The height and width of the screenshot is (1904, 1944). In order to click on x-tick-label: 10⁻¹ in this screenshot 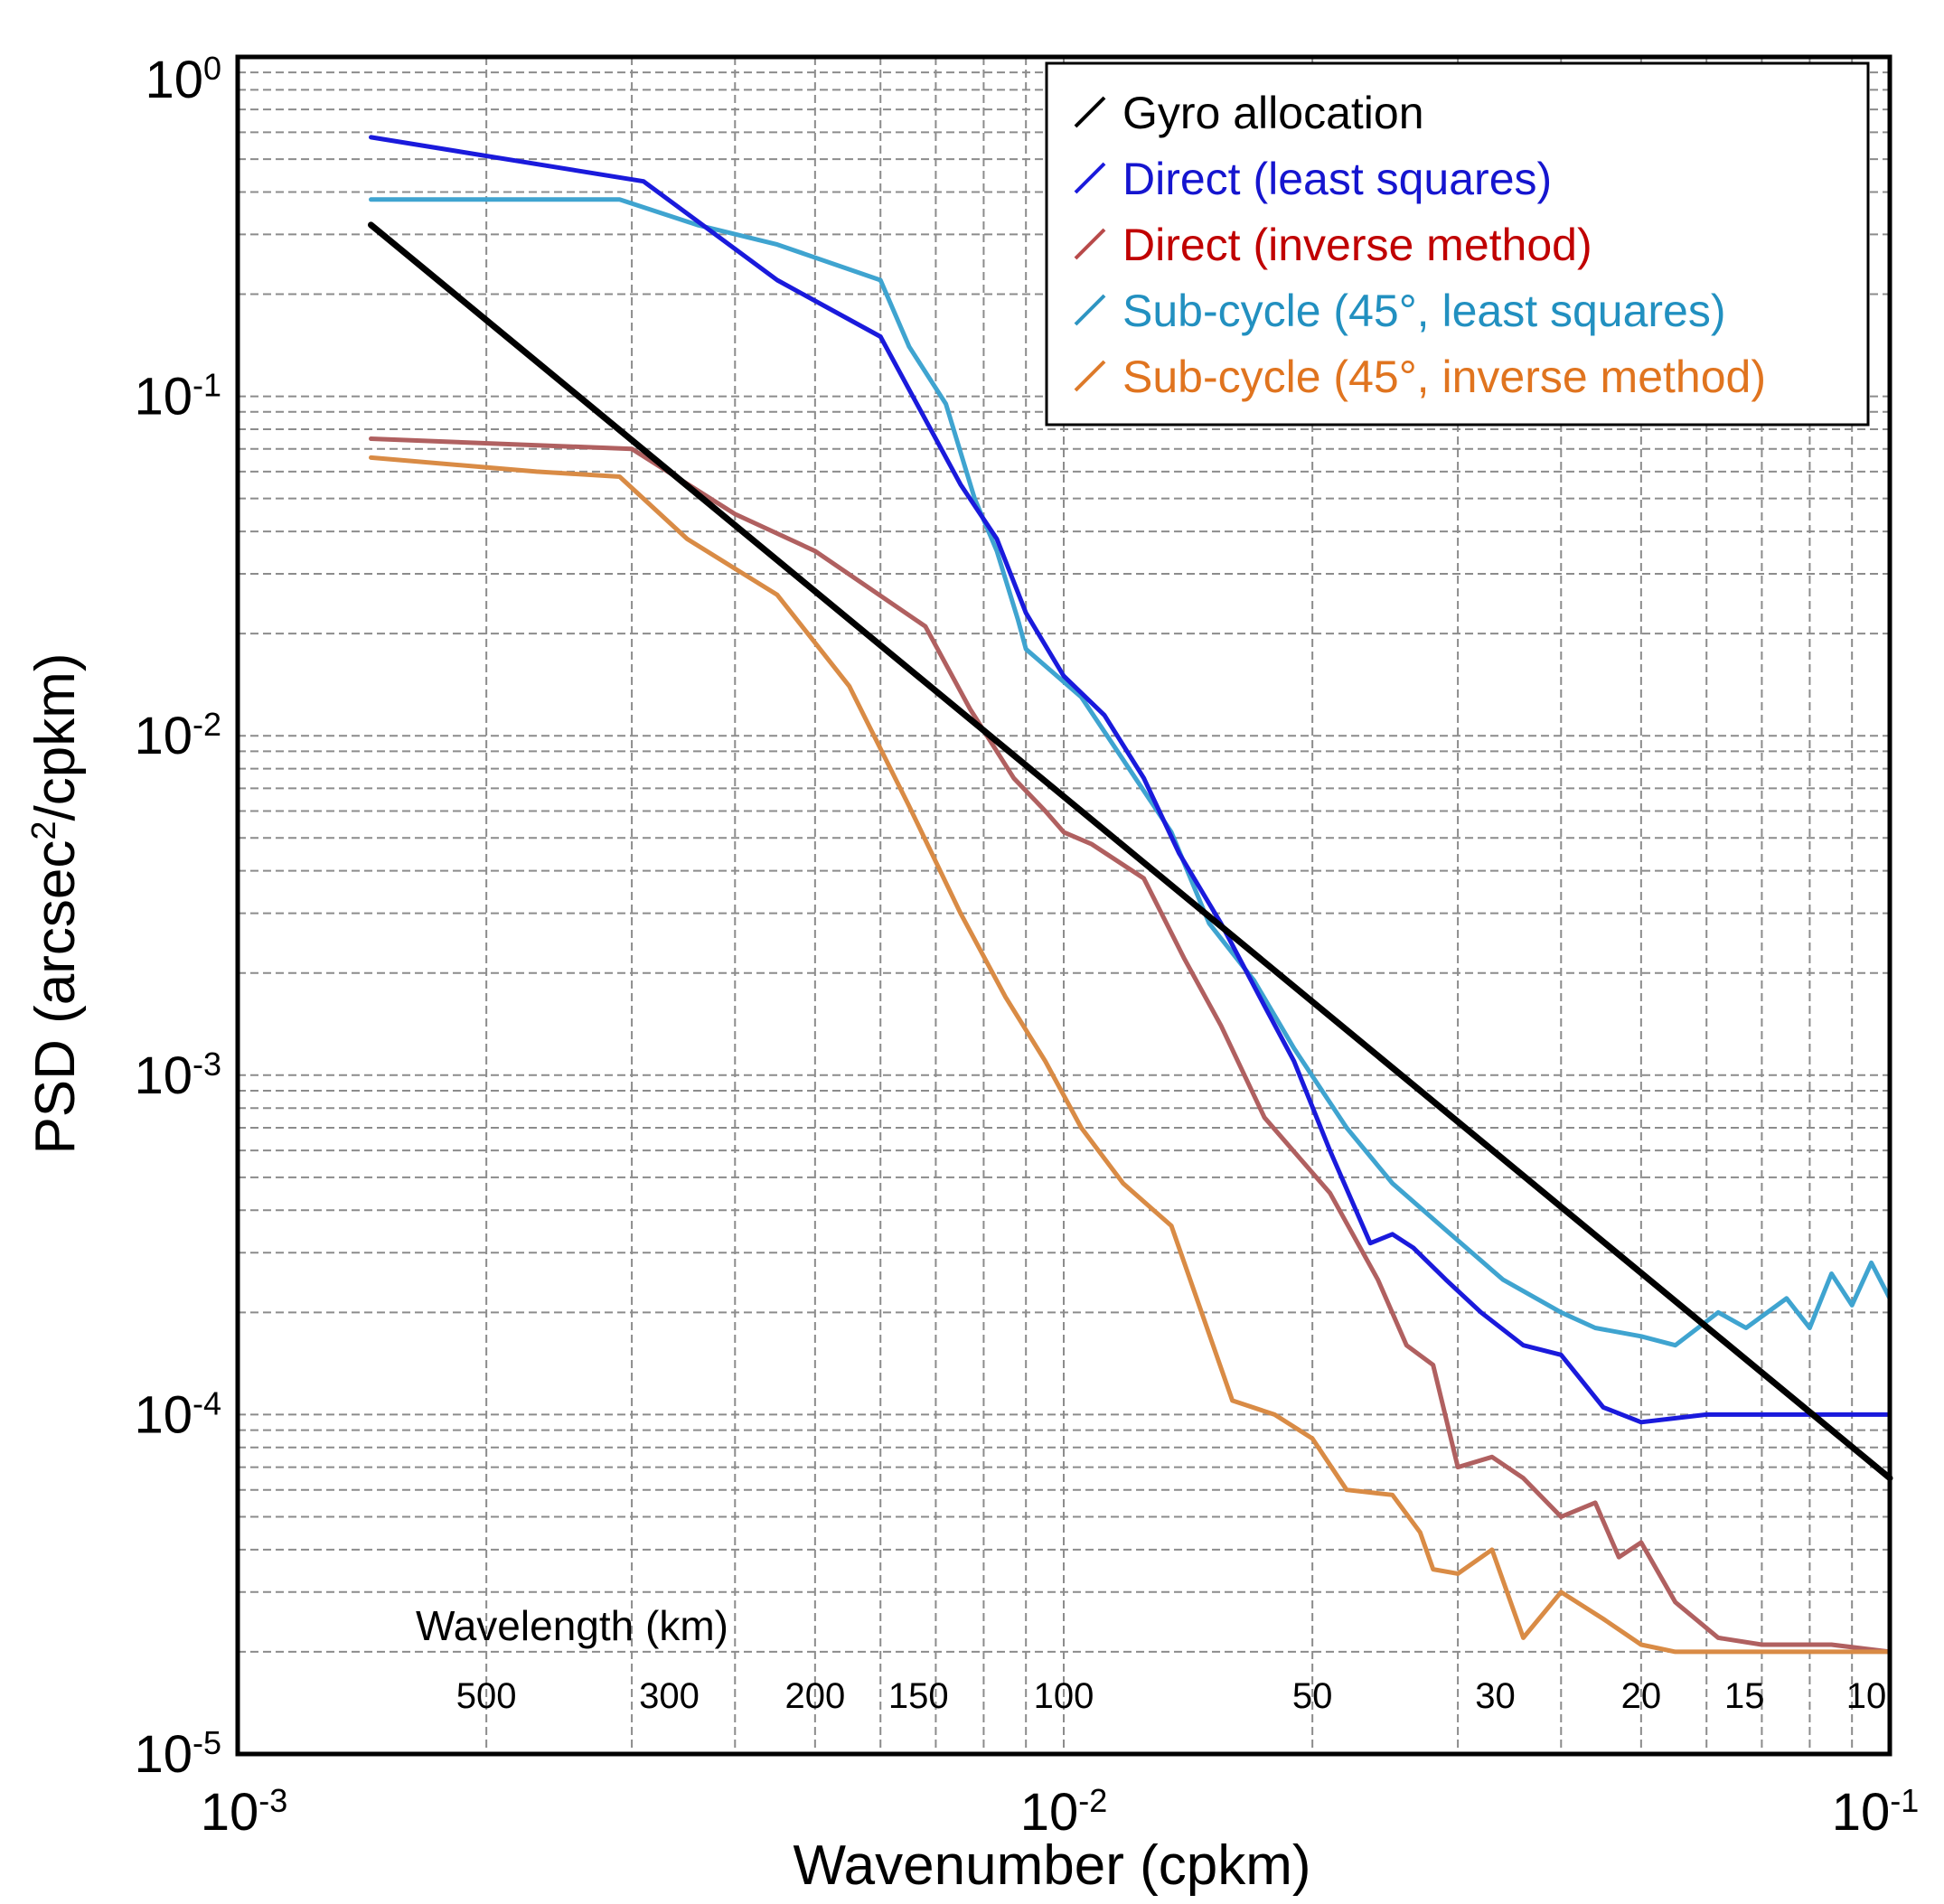, I will do `click(1876, 1813)`.